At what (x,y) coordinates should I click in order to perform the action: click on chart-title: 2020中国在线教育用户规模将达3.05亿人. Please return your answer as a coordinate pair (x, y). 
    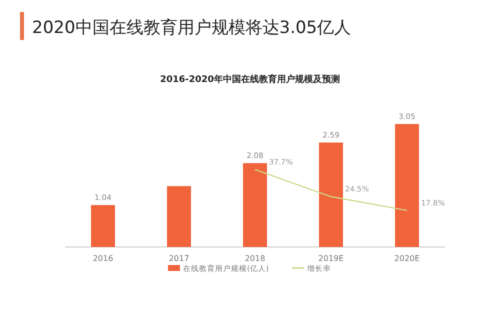
    Looking at the image, I should click on (192, 28).